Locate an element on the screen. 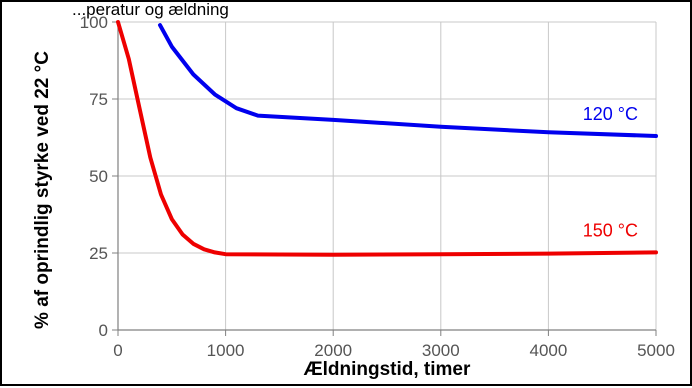 Image resolution: width=692 pixels, height=388 pixels. series-label-0: 120 °C is located at coordinates (610, 114).